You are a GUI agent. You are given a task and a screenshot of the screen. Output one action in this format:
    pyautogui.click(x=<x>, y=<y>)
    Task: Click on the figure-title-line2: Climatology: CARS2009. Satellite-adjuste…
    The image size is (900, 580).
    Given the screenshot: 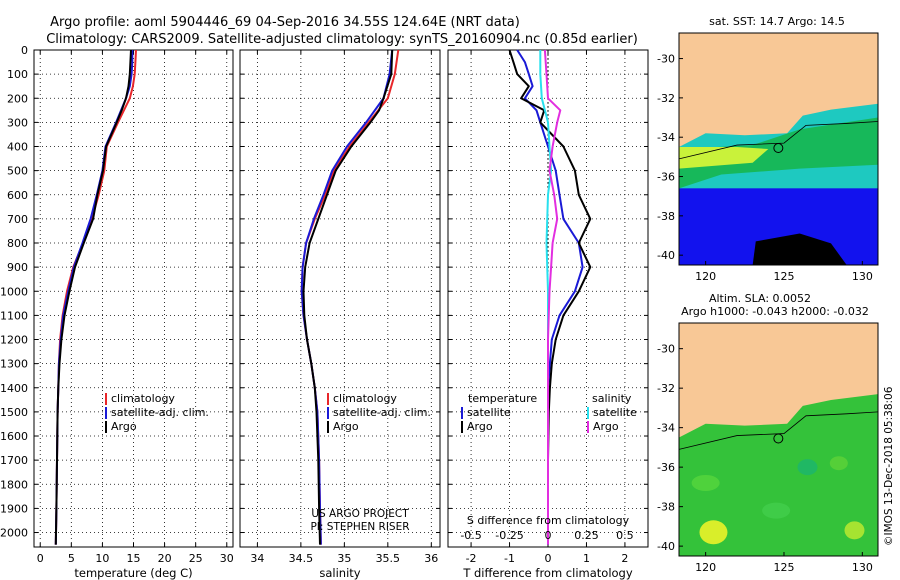 What is the action you would take?
    pyautogui.click(x=342, y=39)
    